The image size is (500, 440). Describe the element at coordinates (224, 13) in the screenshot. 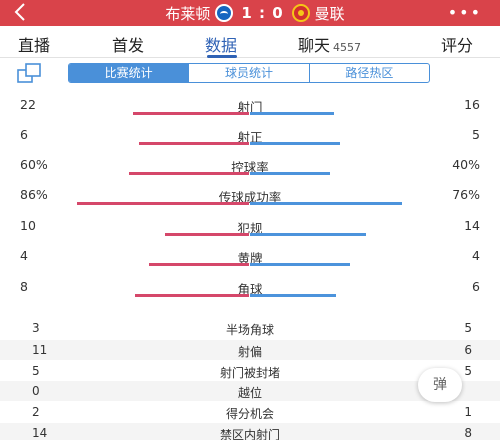

I see `brighton-crest-icon` at that location.